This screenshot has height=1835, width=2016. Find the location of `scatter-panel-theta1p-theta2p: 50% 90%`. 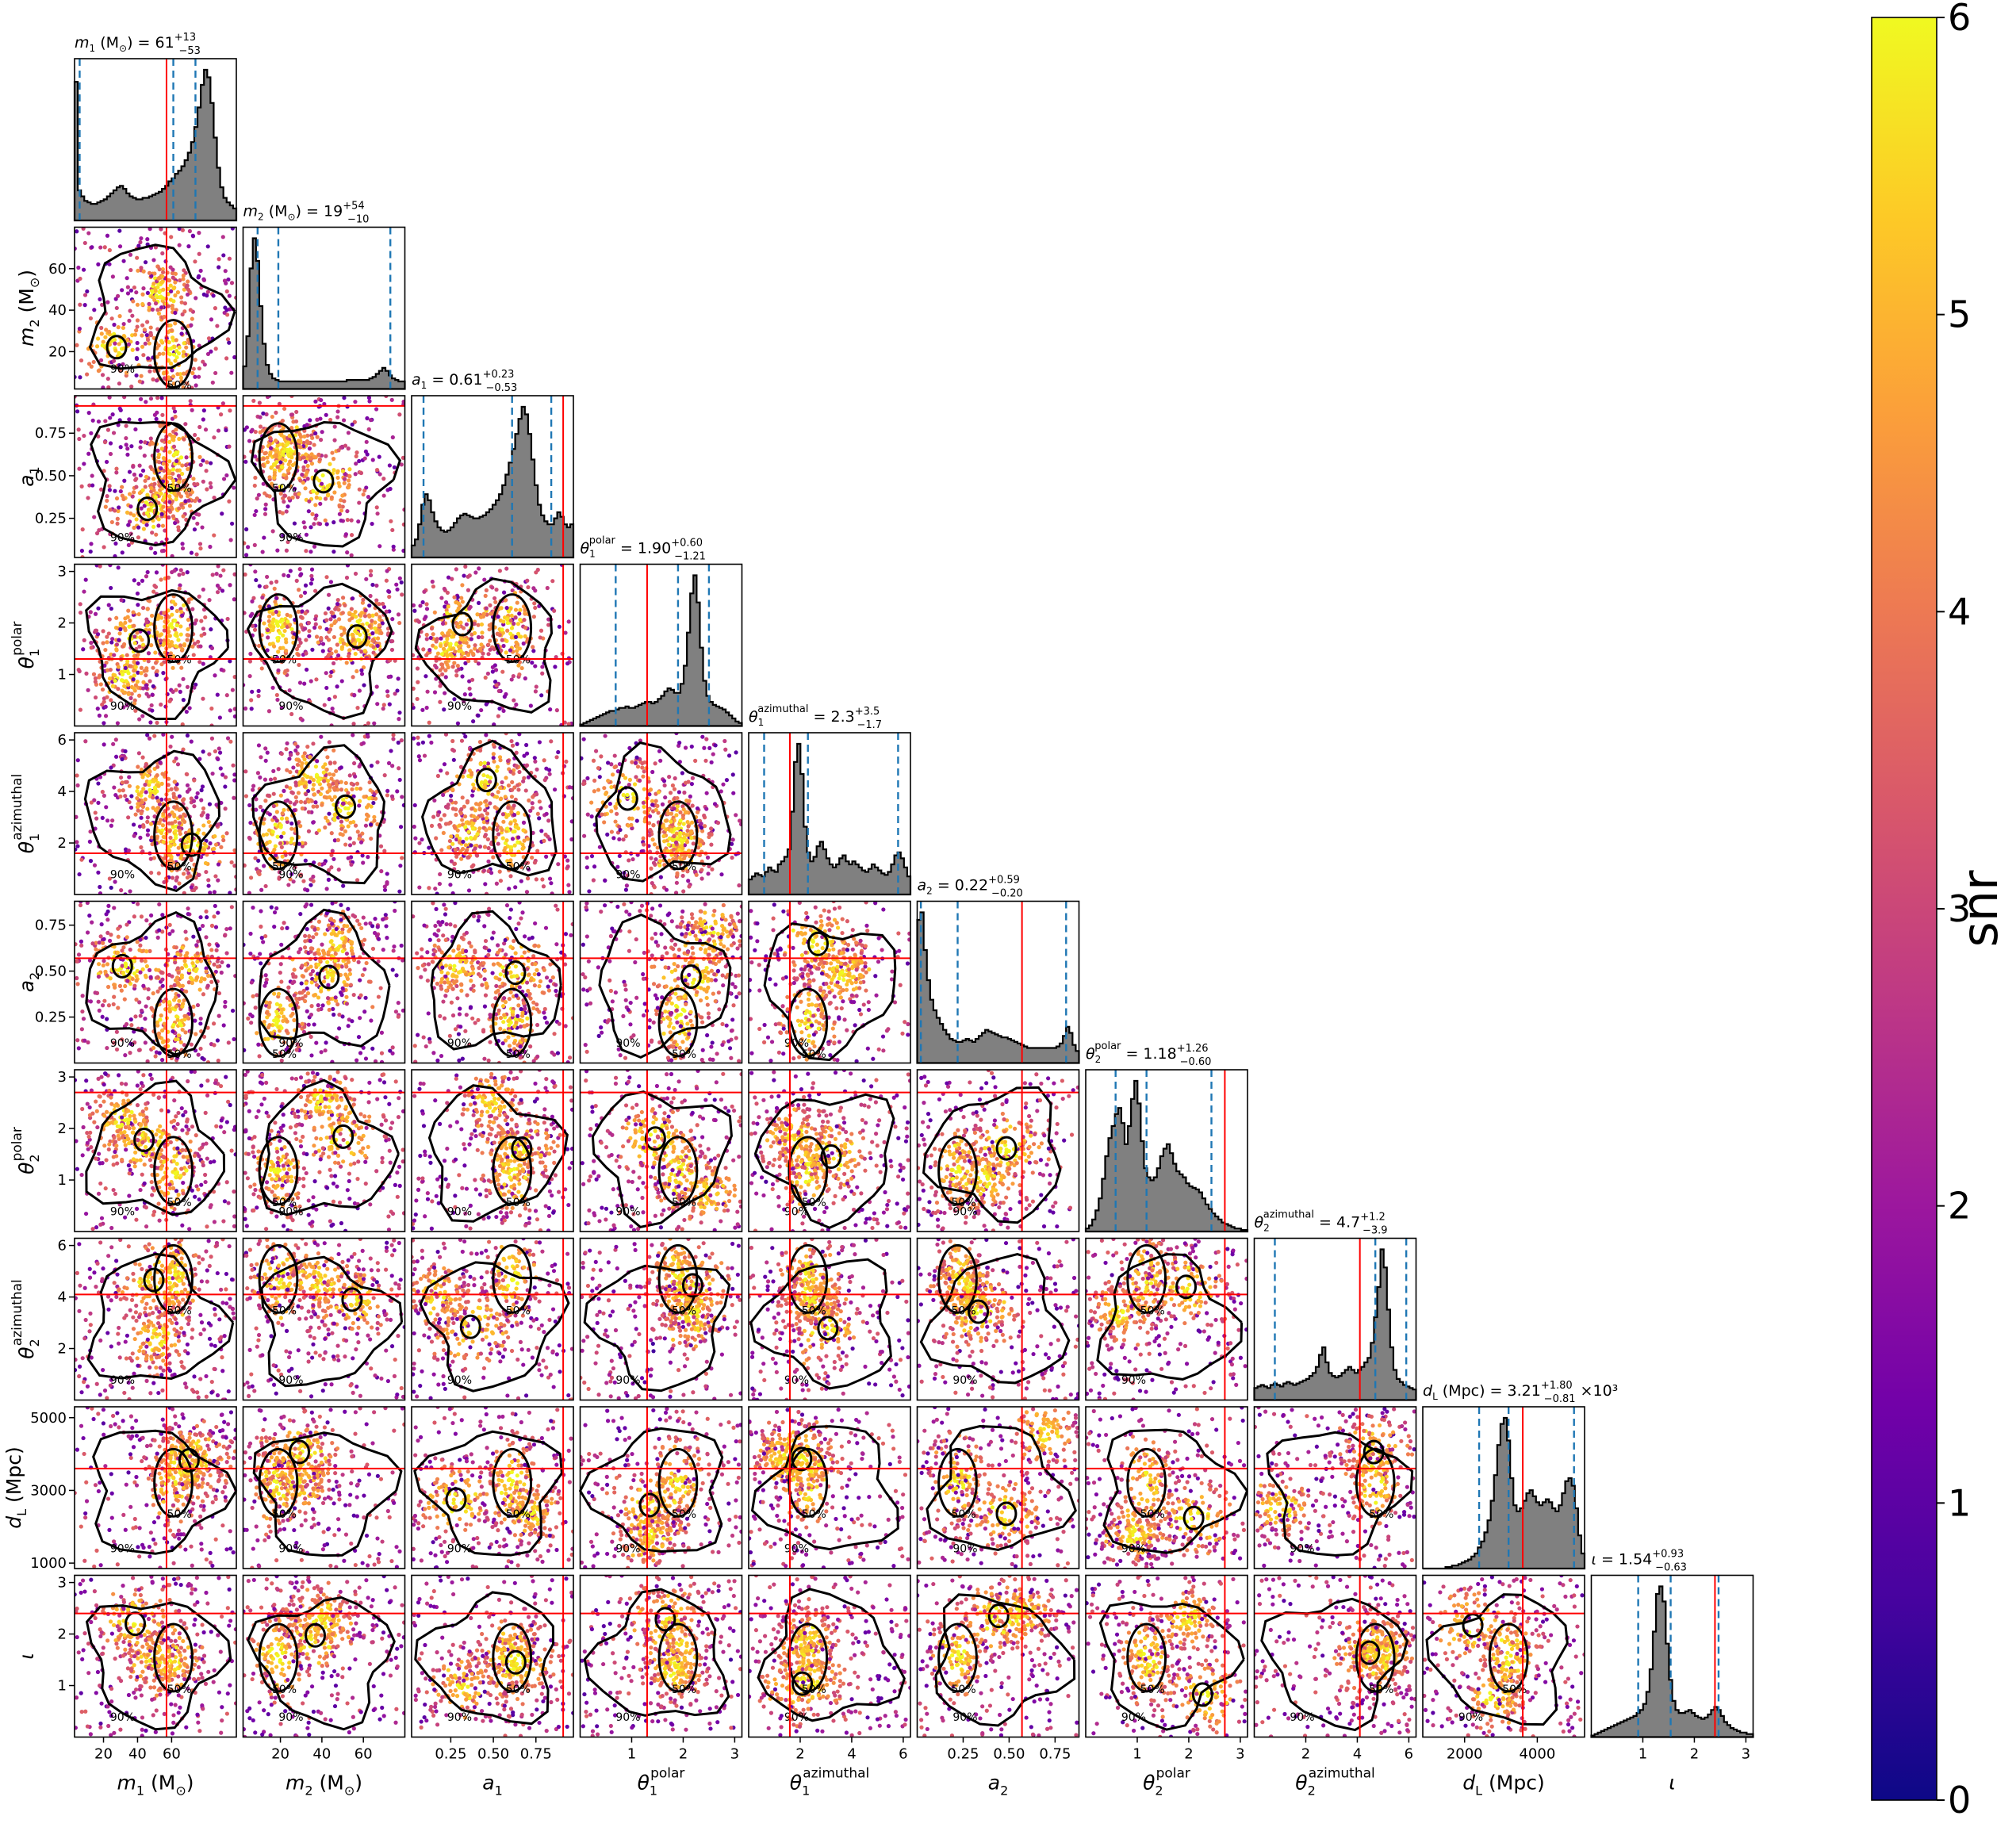

scatter-panel-theta1p-theta2p: 50% 90% is located at coordinates (661, 1150).